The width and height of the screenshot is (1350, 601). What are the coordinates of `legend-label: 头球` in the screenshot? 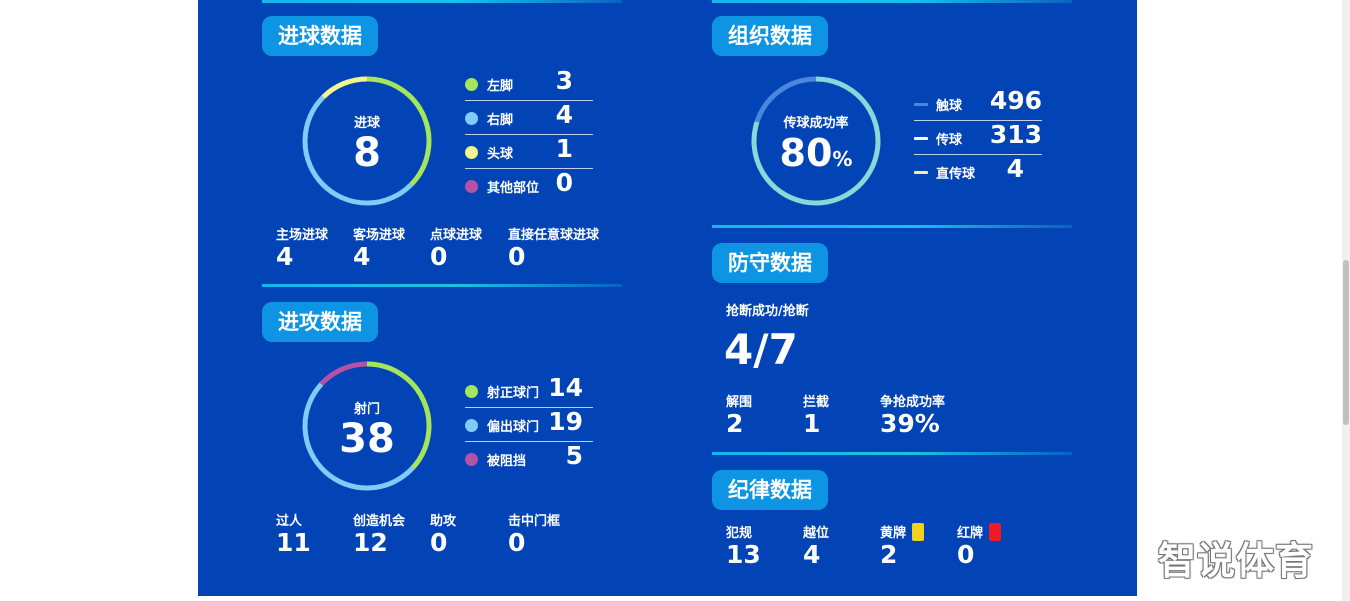 It's located at (500, 154).